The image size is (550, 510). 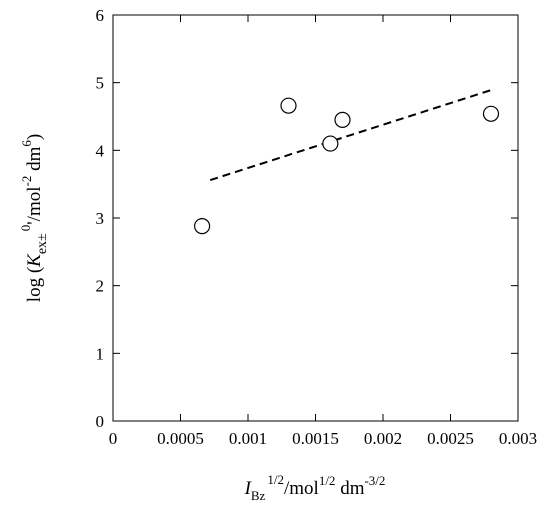 I want to click on y-tick-label: 2, so click(x=100, y=286).